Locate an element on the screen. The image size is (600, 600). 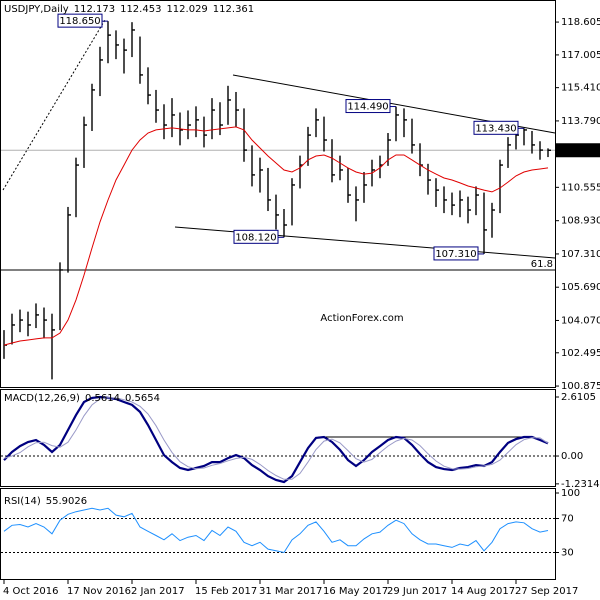
x-tick-label: 29 Jun 2017 is located at coordinates (417, 591).